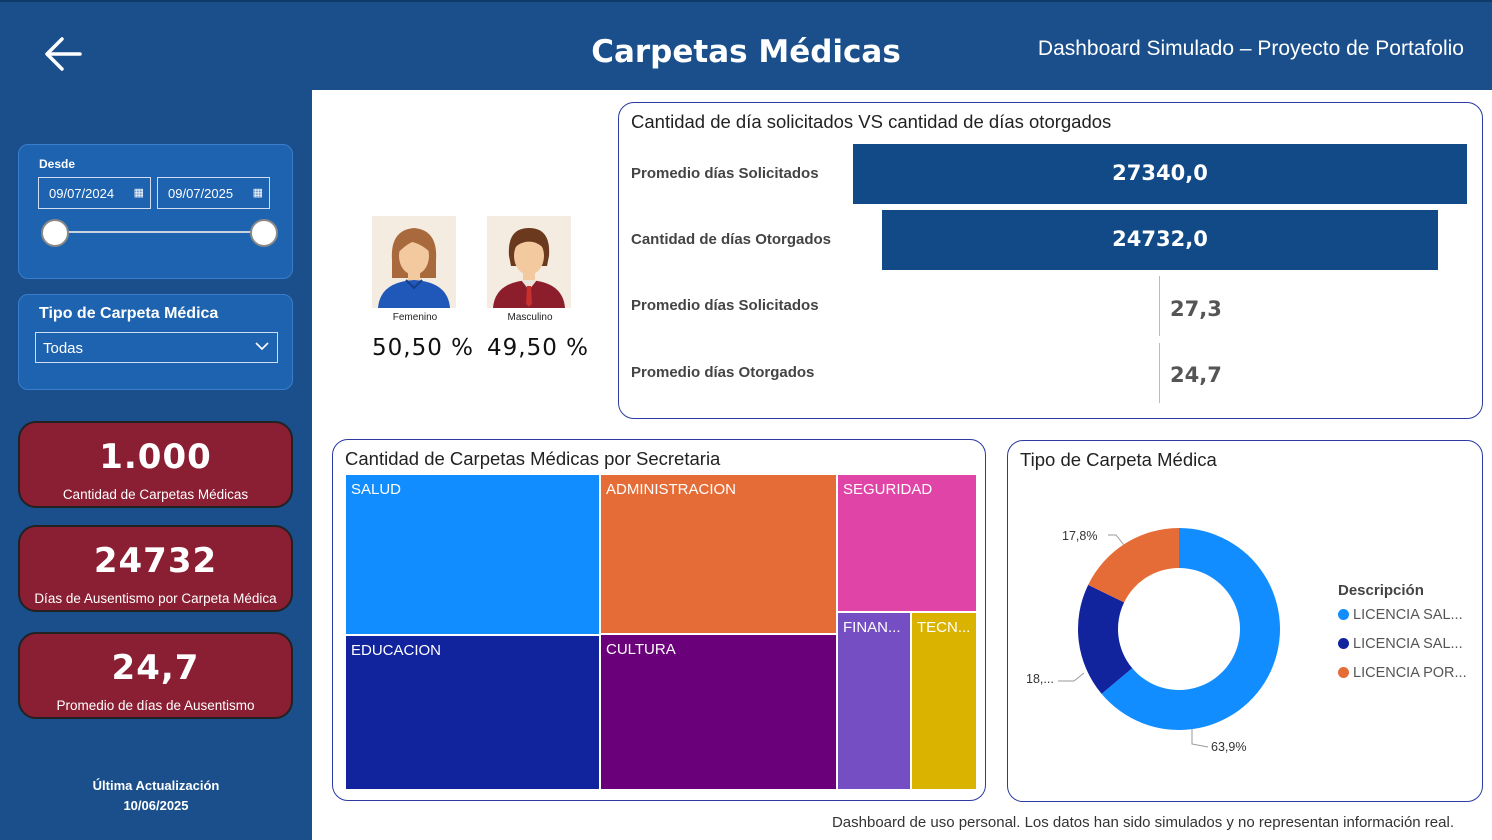  Describe the element at coordinates (472, 712) in the screenshot. I see `treemap-tile-educacion: EDUCACION` at that location.